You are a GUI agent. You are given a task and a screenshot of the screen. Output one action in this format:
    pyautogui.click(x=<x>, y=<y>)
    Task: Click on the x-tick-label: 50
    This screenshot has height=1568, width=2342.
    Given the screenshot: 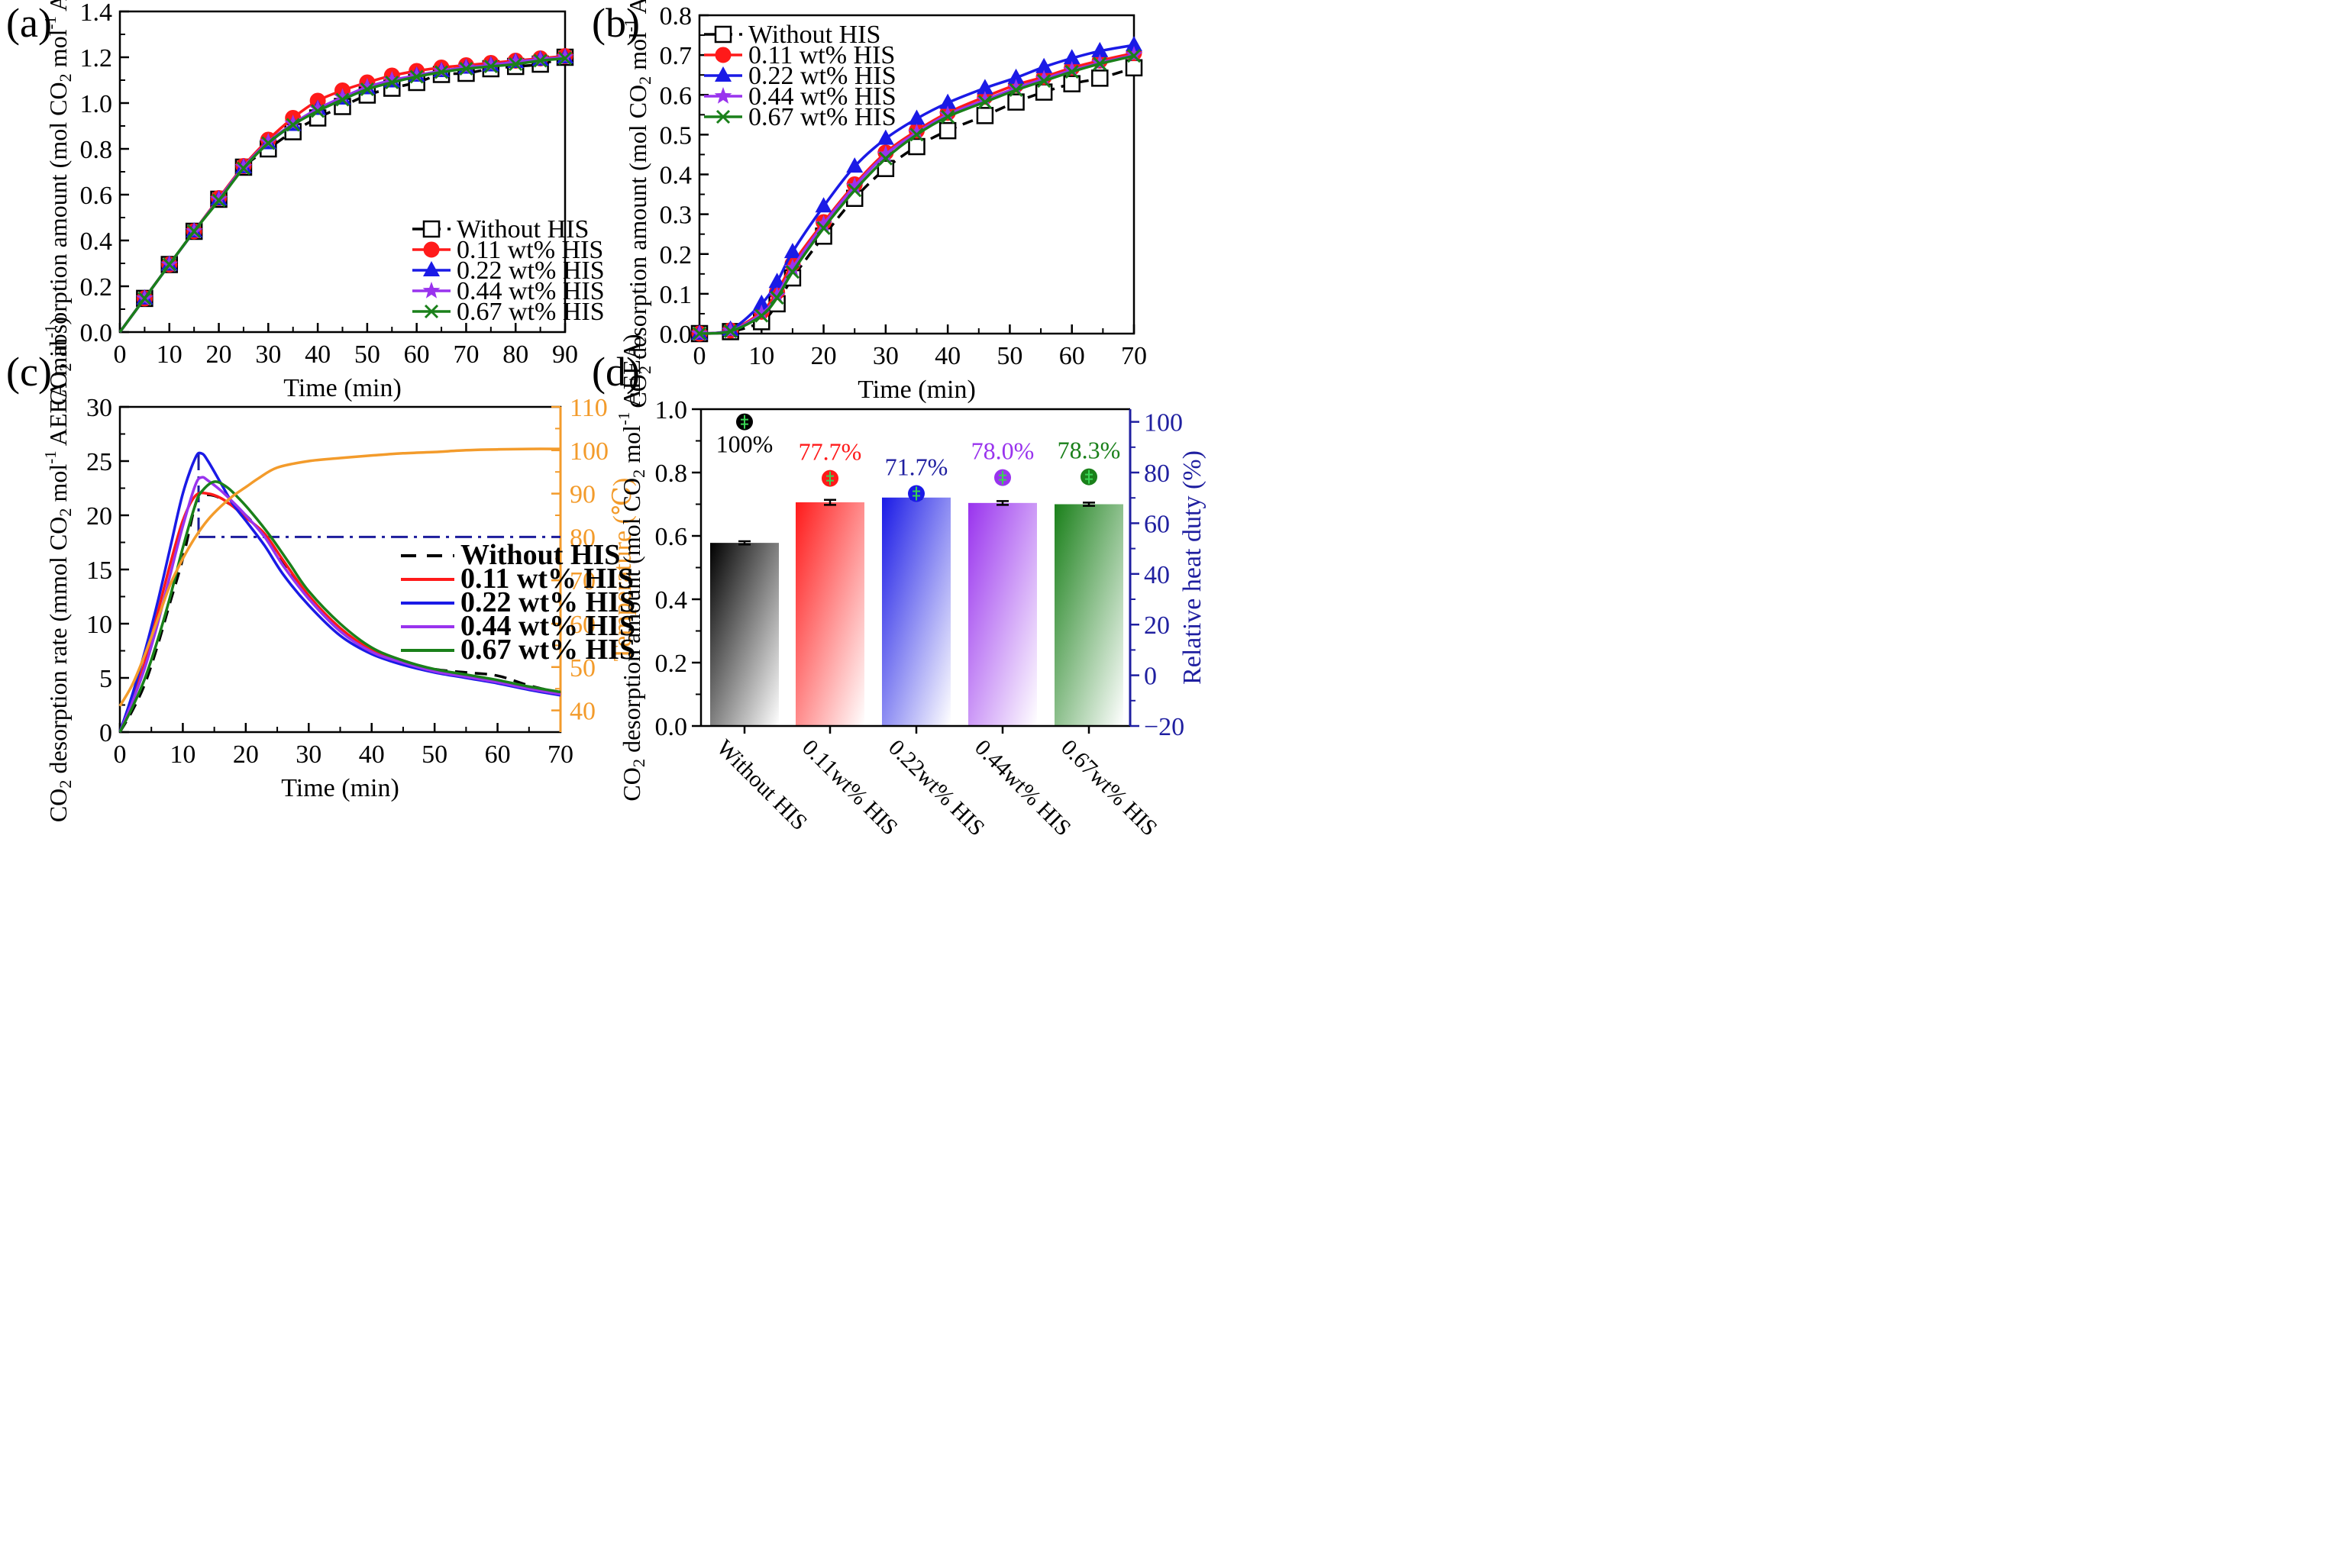 What is the action you would take?
    pyautogui.click(x=1010, y=356)
    